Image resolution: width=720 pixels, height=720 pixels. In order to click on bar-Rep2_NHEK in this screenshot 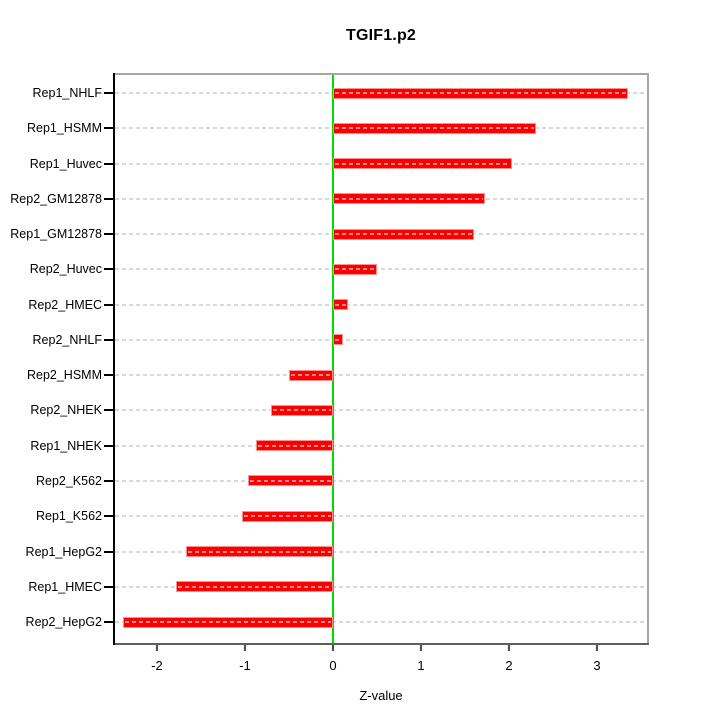, I will do `click(302, 410)`.